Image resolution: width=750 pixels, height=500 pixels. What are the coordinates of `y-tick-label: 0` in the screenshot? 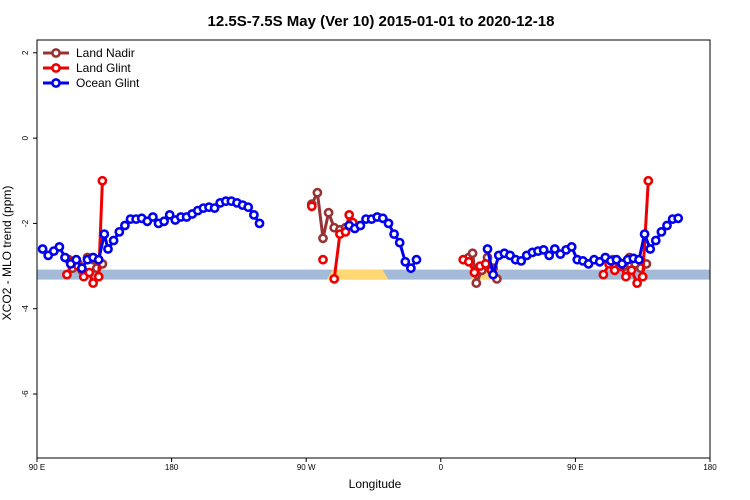 It's located at (25, 137).